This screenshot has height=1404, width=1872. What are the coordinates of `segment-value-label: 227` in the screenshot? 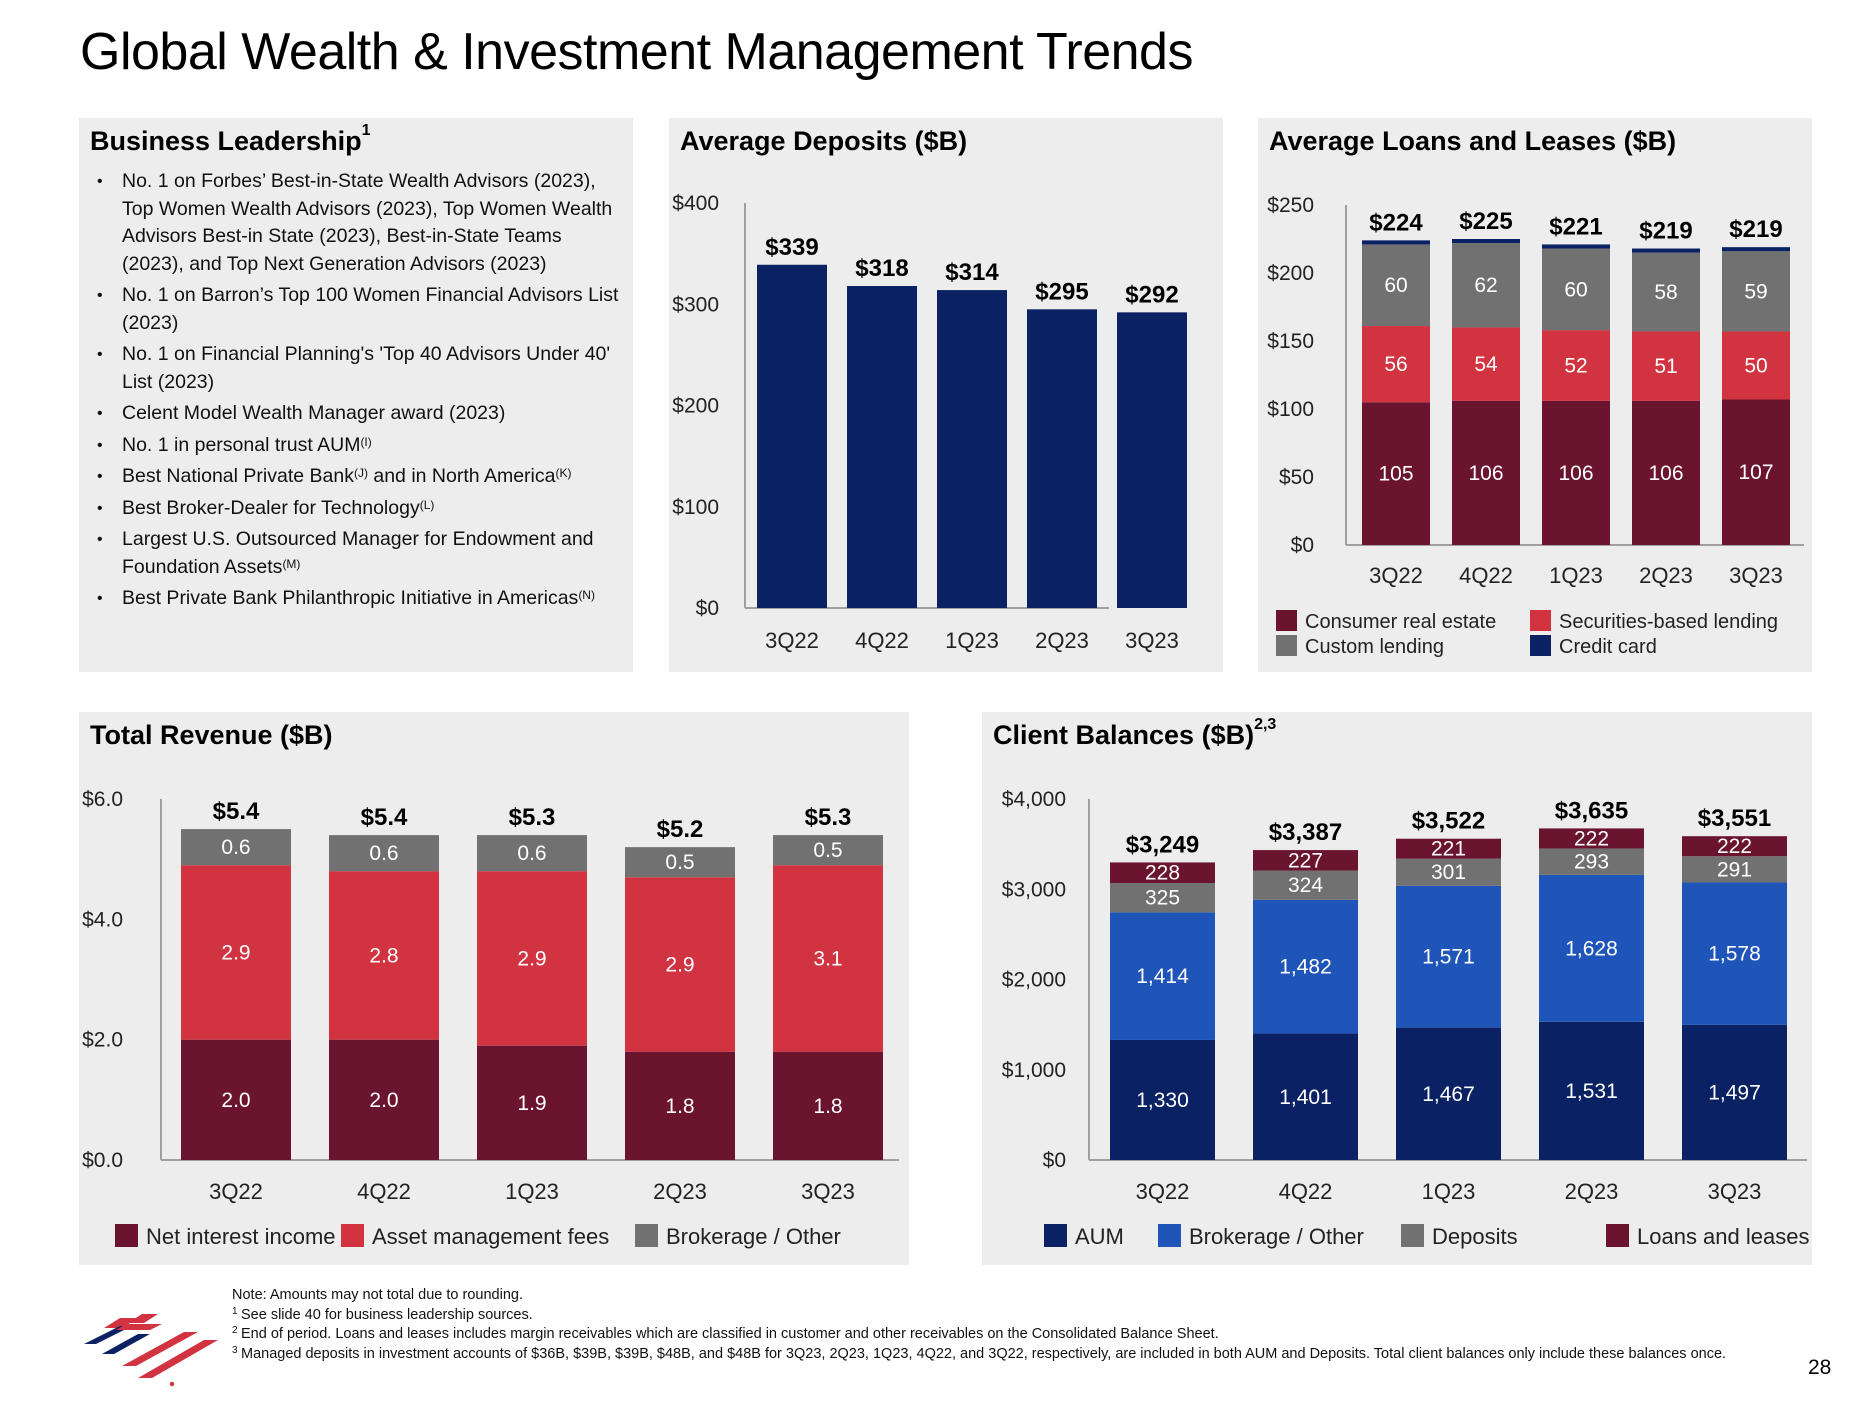 It's located at (1305, 860).